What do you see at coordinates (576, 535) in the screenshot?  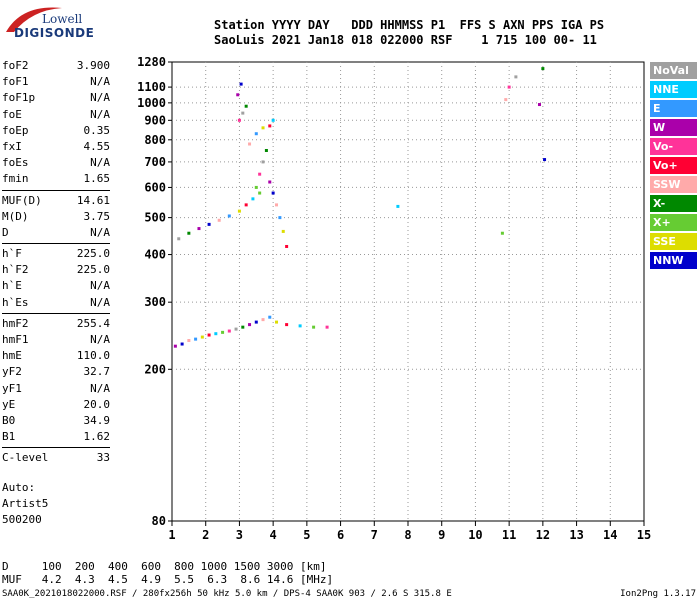 I see `x-tick-label: 13` at bounding box center [576, 535].